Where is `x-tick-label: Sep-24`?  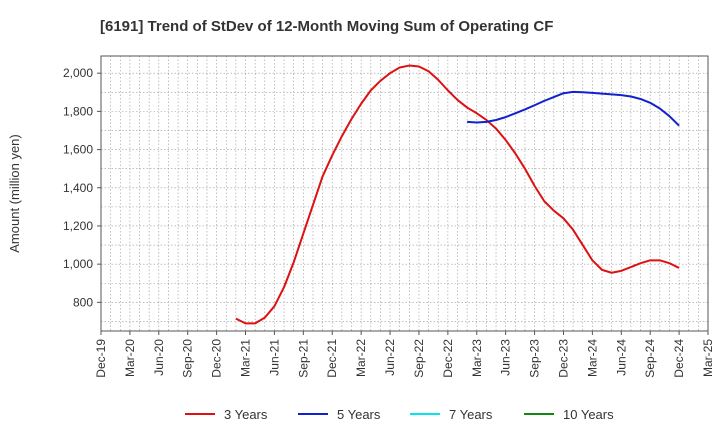 x-tick-label: Sep-24 is located at coordinates (650, 358).